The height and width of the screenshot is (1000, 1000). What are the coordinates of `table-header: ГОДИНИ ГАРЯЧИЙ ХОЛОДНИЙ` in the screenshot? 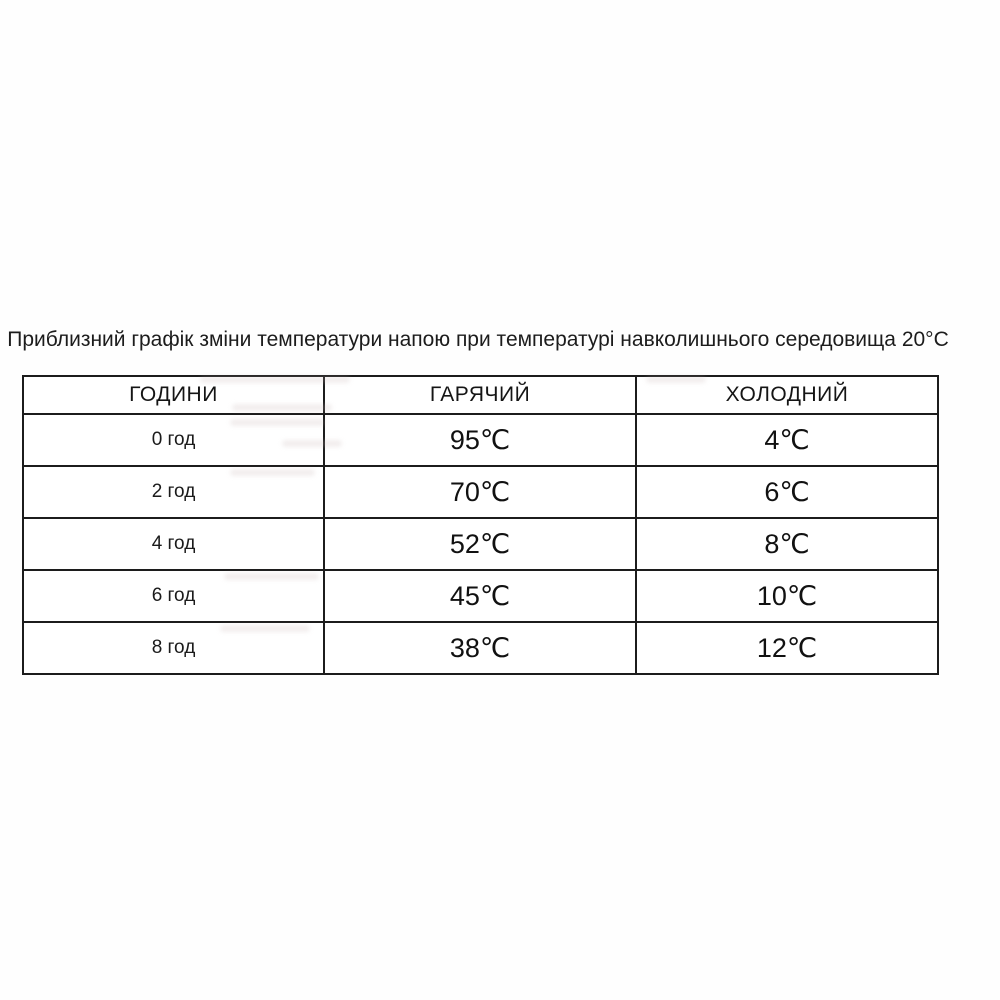 It's located at (480, 395).